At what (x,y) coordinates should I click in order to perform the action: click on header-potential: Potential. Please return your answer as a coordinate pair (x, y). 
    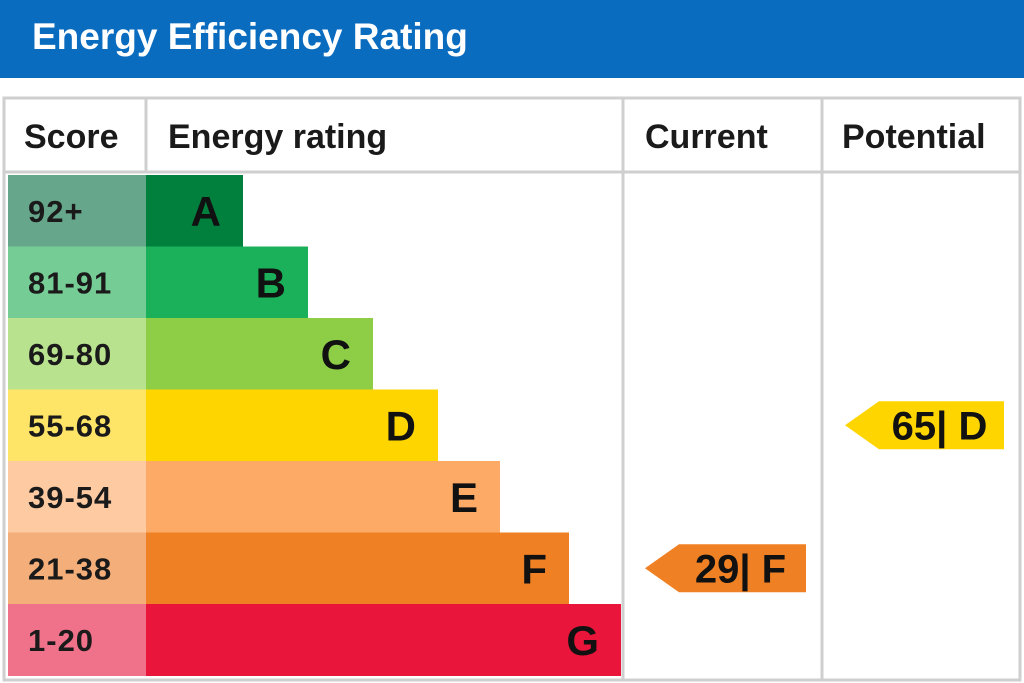
    Looking at the image, I should click on (914, 137).